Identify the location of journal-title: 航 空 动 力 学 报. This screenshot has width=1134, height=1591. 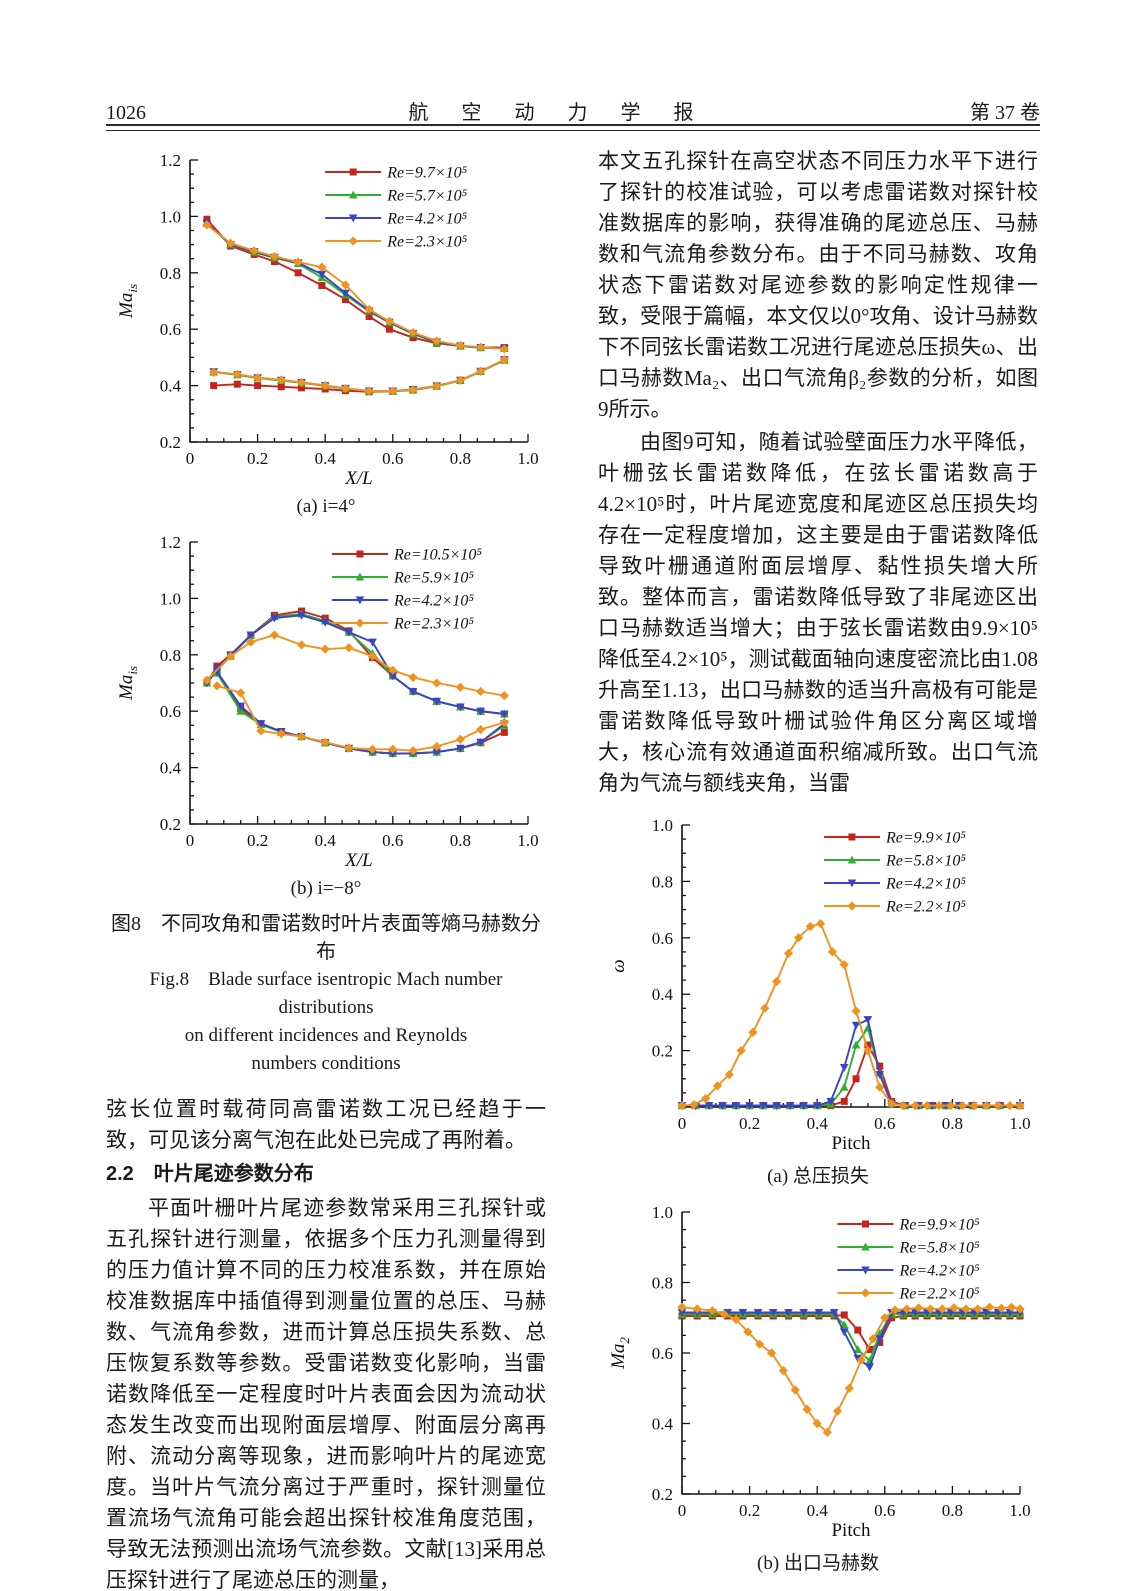
(558, 113).